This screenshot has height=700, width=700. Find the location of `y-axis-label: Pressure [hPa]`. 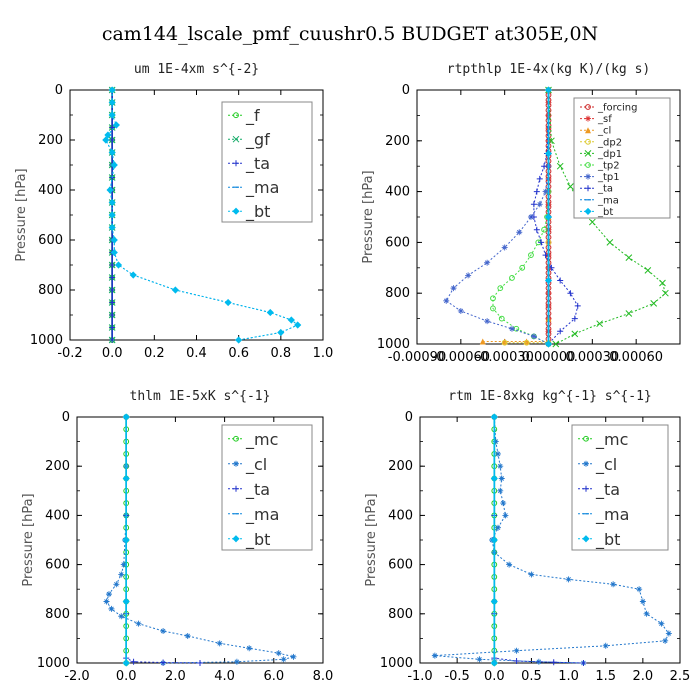

y-axis-label: Pressure [hPa] is located at coordinates (371, 539).